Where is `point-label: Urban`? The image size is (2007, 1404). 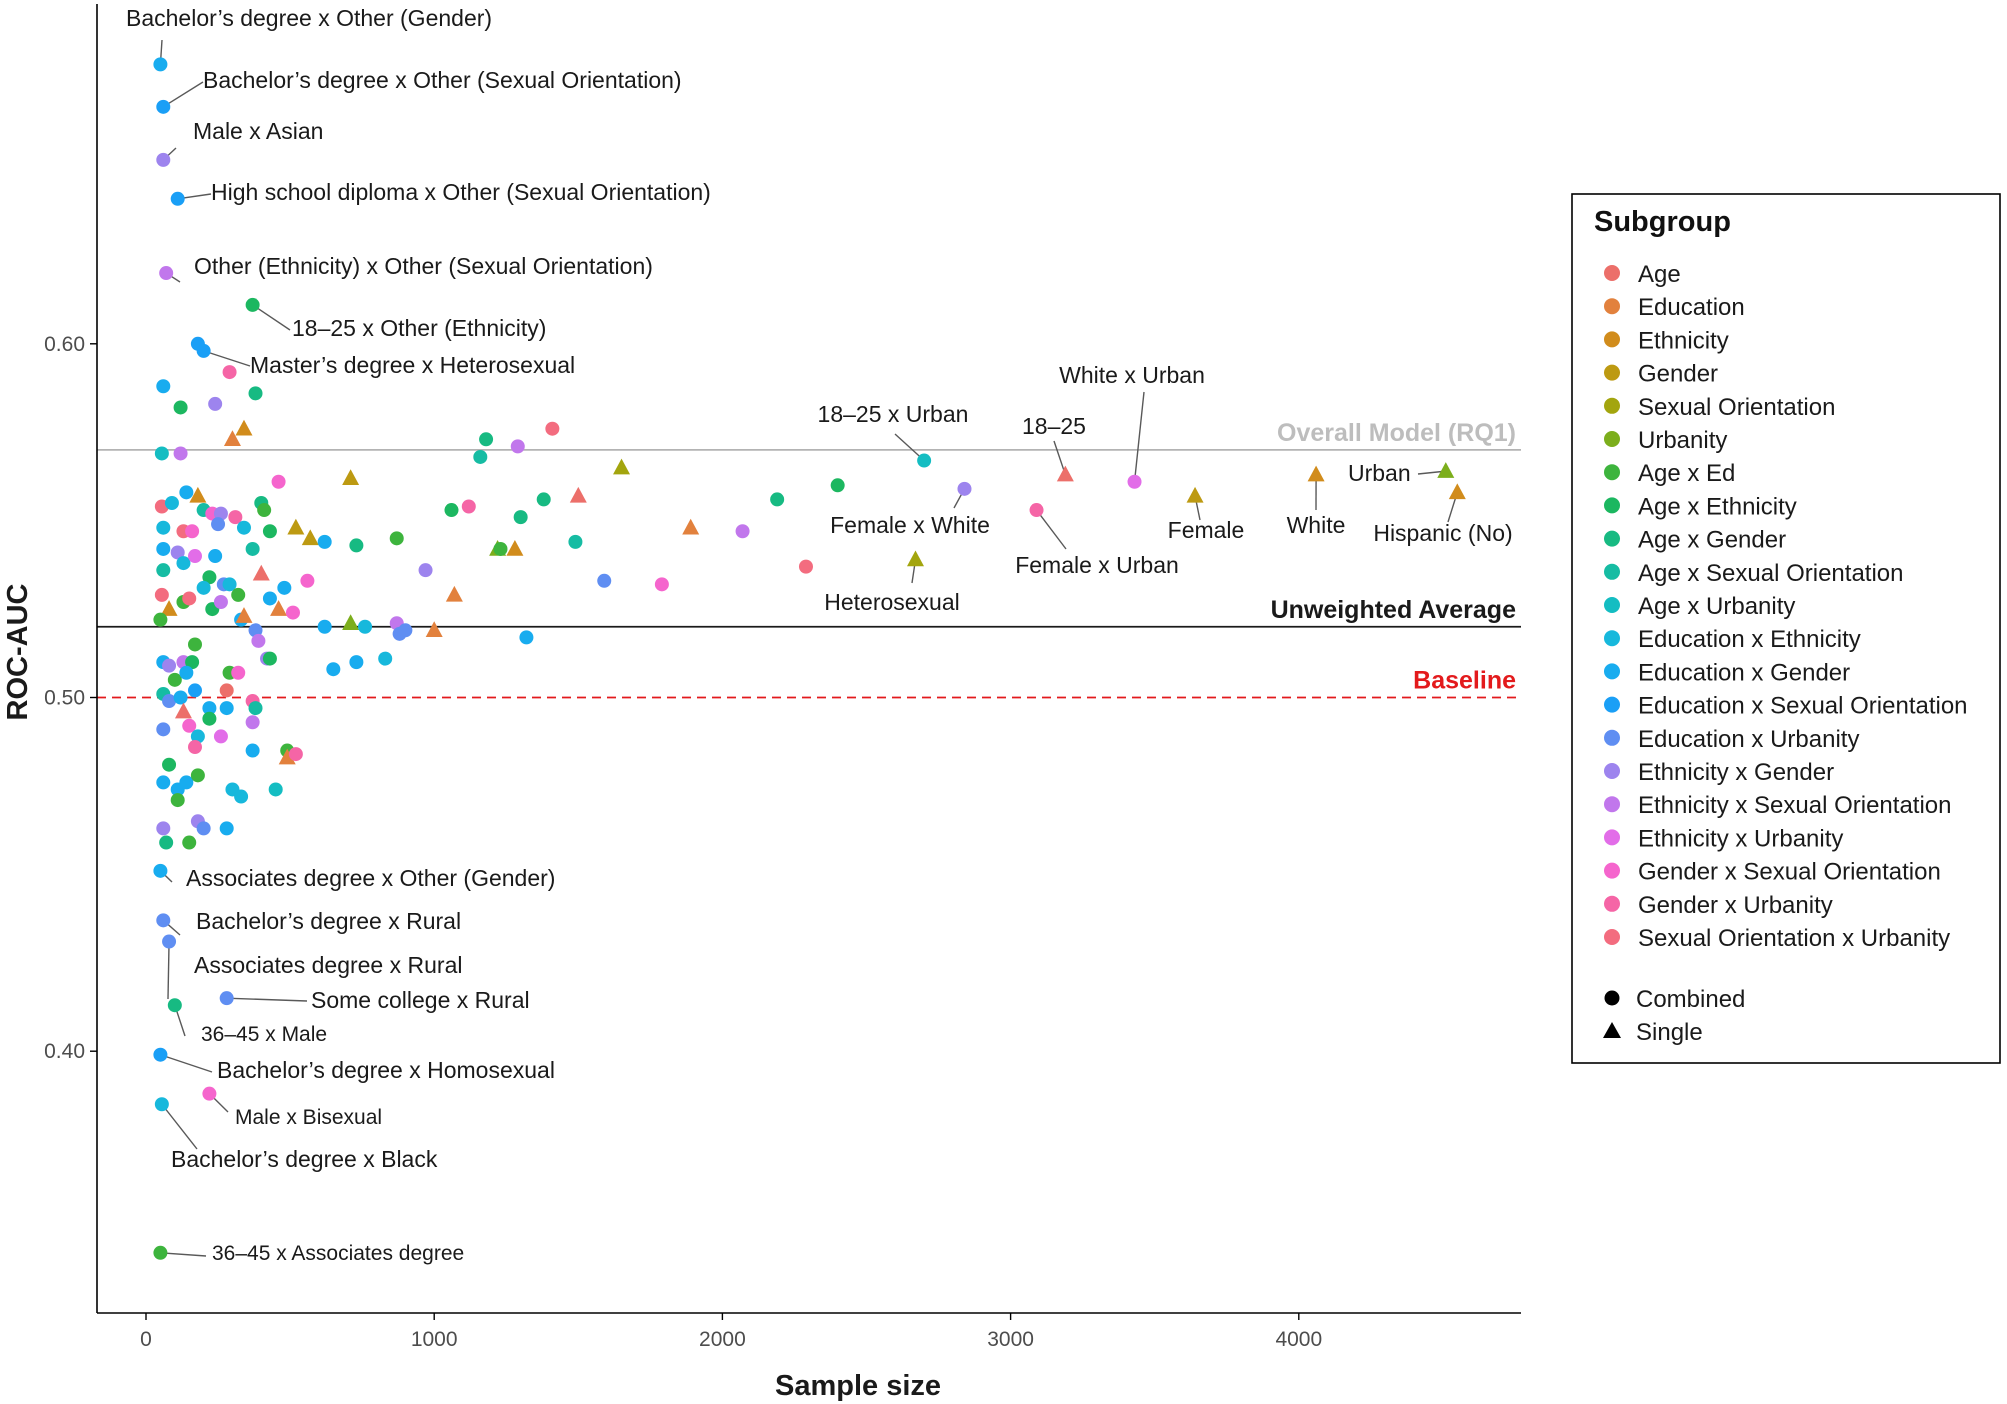 point-label: Urban is located at coordinates (1379, 473).